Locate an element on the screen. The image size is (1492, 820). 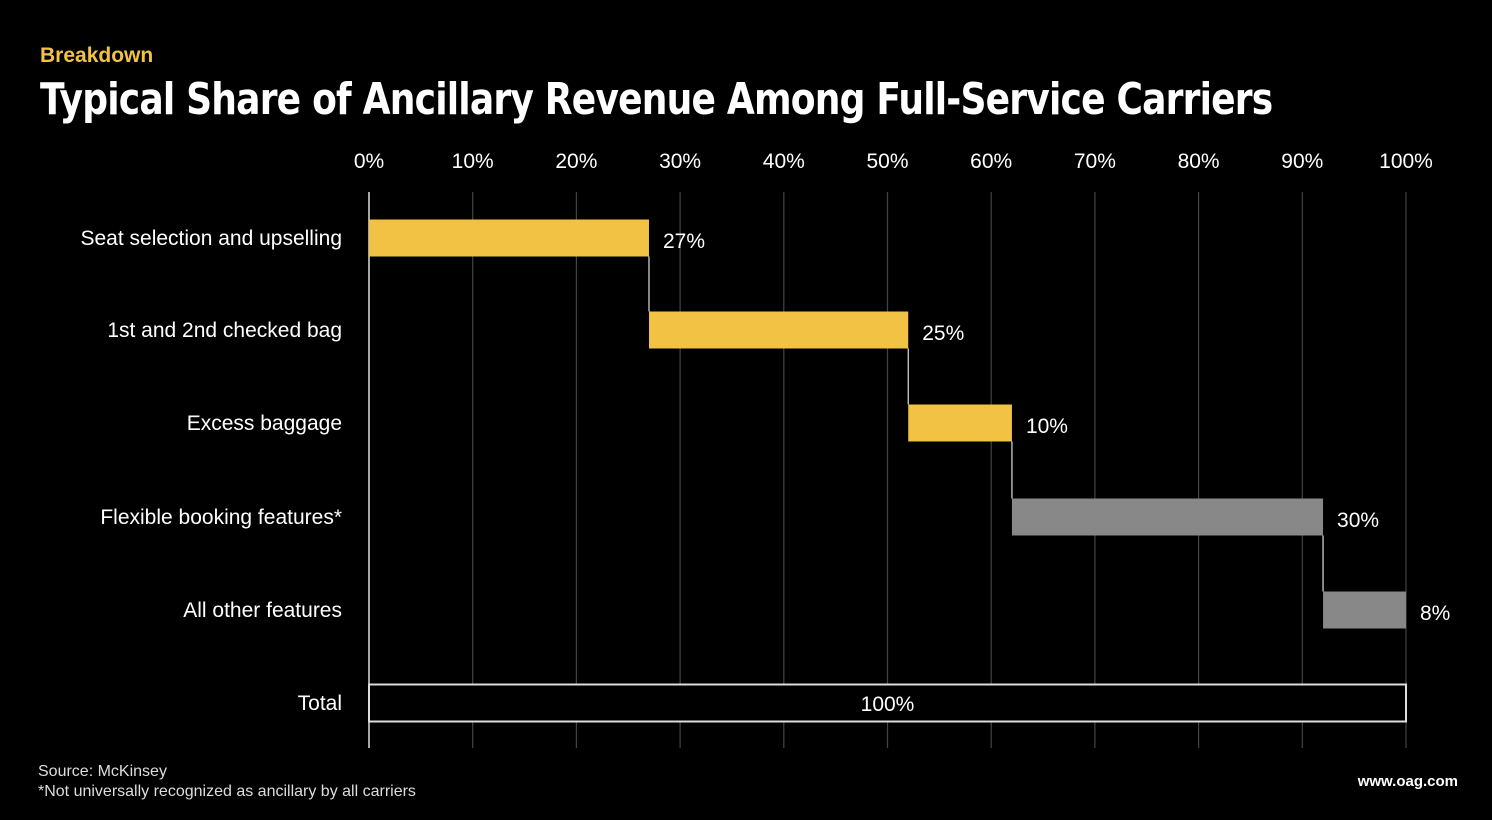
bar-total is located at coordinates (887, 703).